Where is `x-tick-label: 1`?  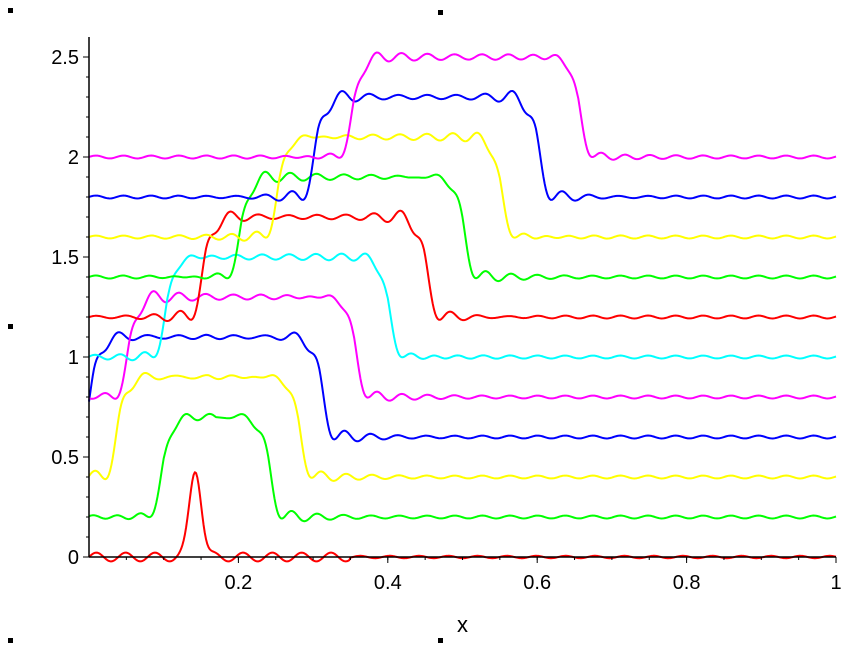 x-tick-label: 1 is located at coordinates (835, 583).